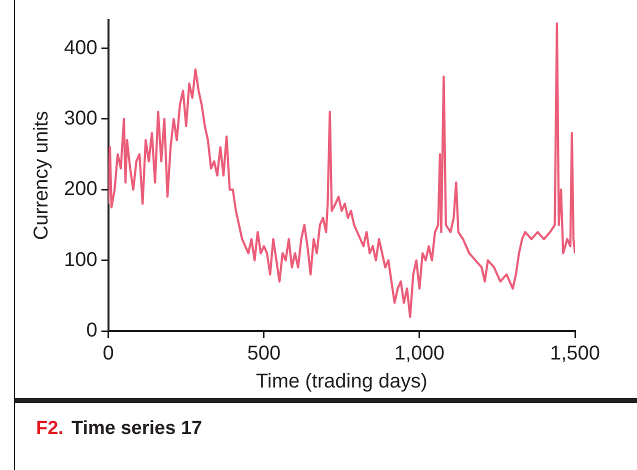 This screenshot has height=470, width=637. I want to click on y-tick-label: 400, so click(81, 47).